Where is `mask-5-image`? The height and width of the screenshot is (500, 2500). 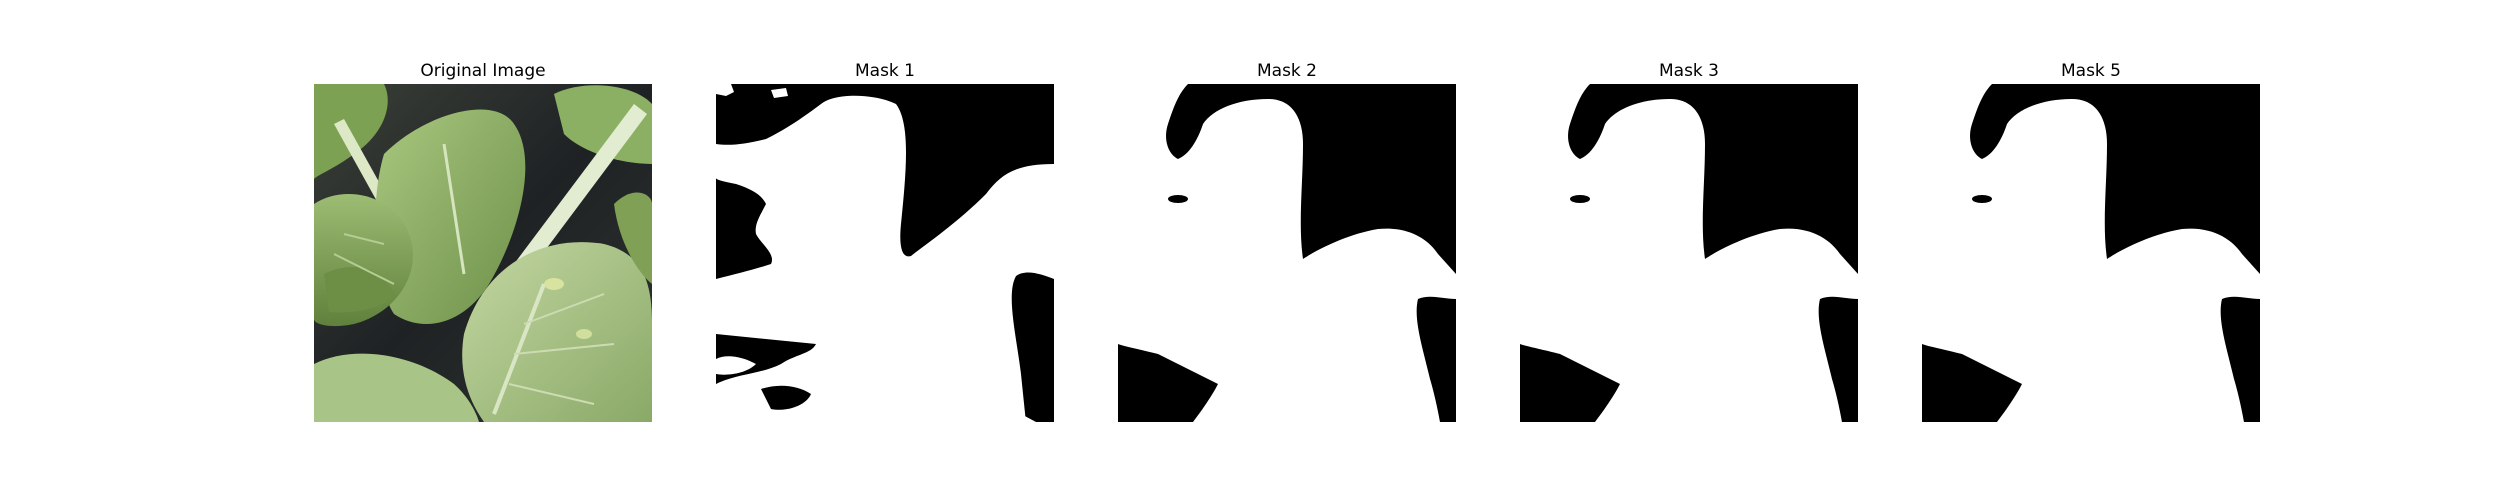 mask-5-image is located at coordinates (2091, 253).